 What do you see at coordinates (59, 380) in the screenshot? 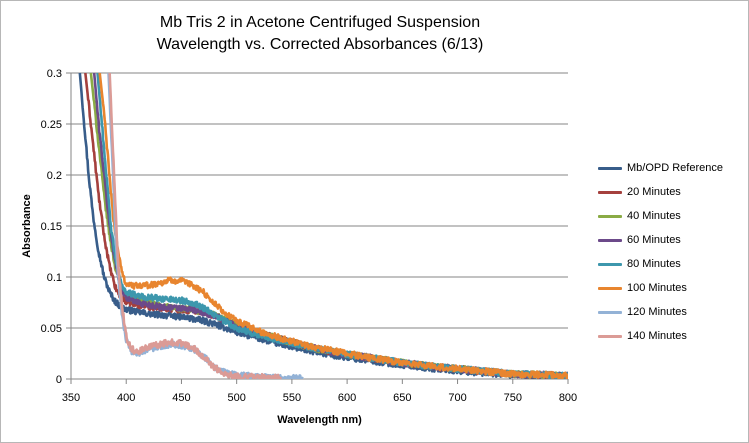
I see `y-tick-label: 0` at bounding box center [59, 380].